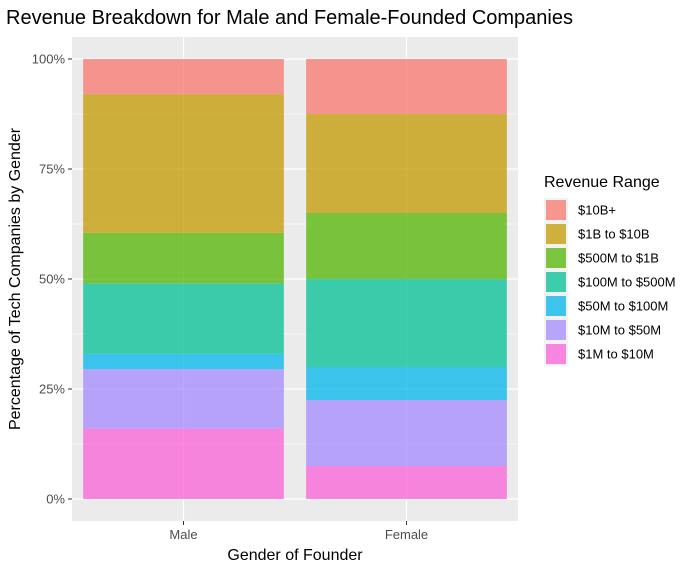 The height and width of the screenshot is (571, 700). What do you see at coordinates (298, 531) in the screenshot?
I see `x-axis: Male Female` at bounding box center [298, 531].